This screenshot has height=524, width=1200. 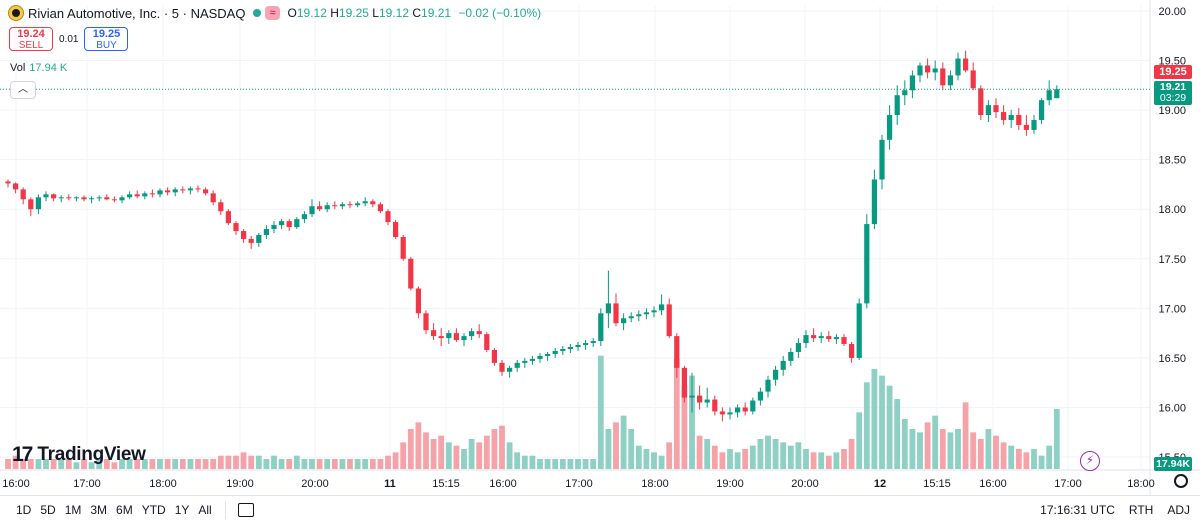 I want to click on data-delay-badge: ≈, so click(x=272, y=13).